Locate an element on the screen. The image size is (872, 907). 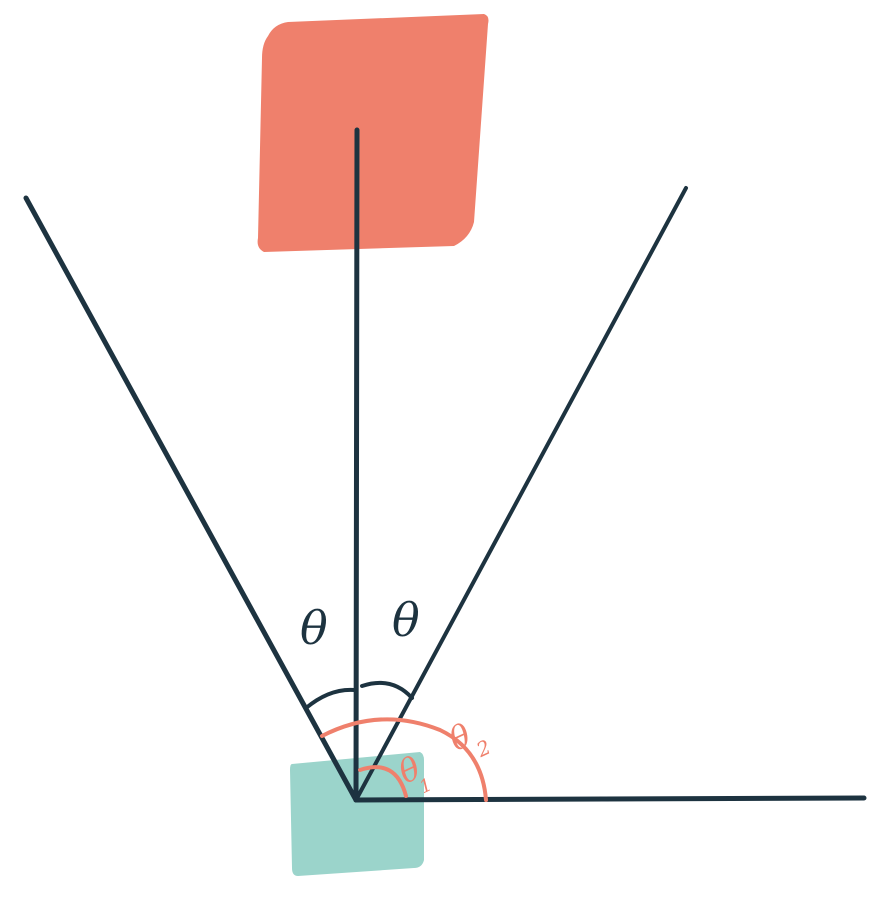
theta-right-label: θ is located at coordinates (406, 620).